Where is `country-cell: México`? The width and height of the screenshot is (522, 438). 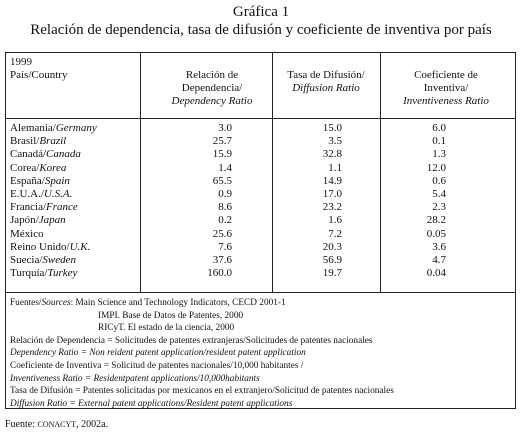
country-cell: México is located at coordinates (27, 234).